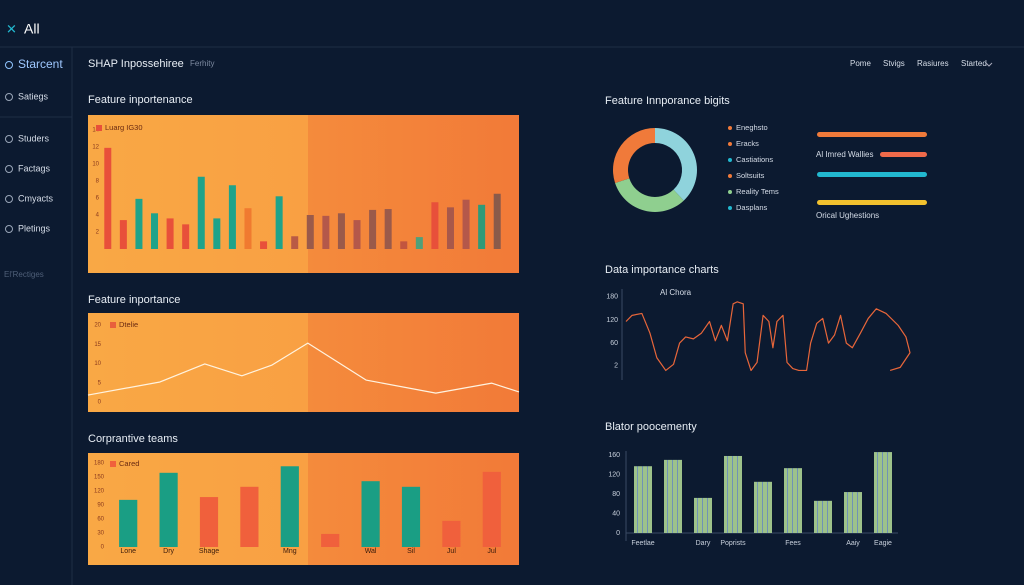 This screenshot has width=1024, height=585. Describe the element at coordinates (616, 513) in the screenshot. I see `y-tick-label: 40` at that location.